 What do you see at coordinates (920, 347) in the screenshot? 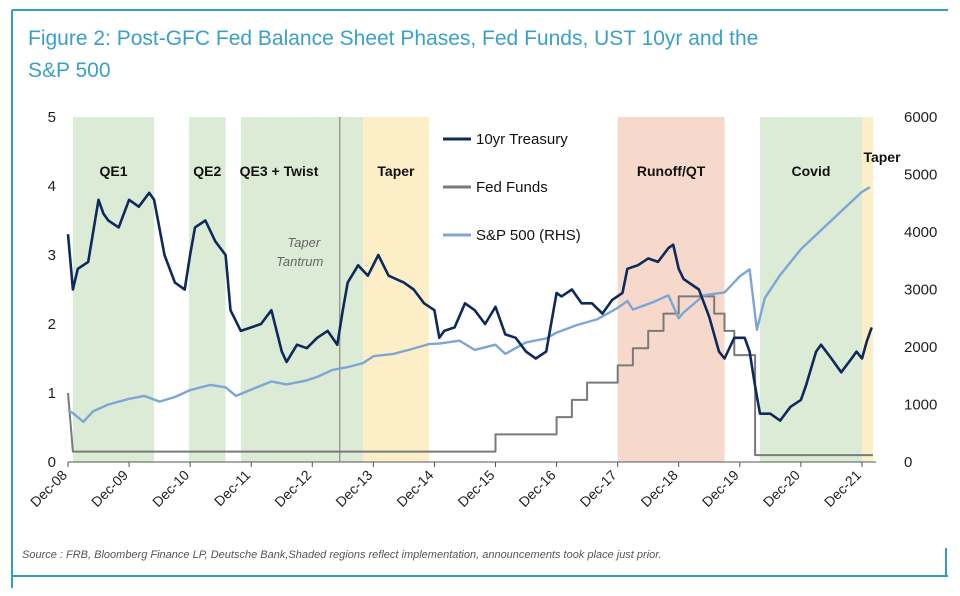
I see `right-tick-label-2: 2000` at bounding box center [920, 347].